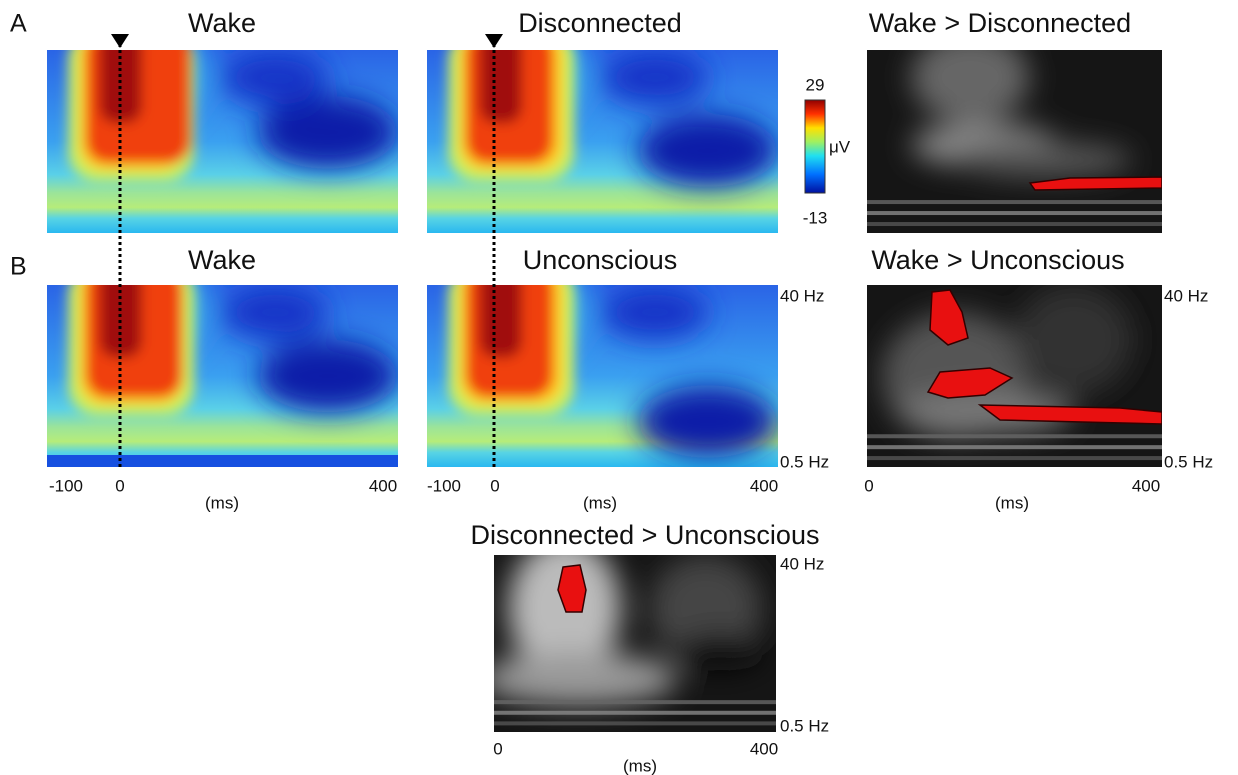  Describe the element at coordinates (815, 217) in the screenshot. I see `colorbar-min: -13` at that location.